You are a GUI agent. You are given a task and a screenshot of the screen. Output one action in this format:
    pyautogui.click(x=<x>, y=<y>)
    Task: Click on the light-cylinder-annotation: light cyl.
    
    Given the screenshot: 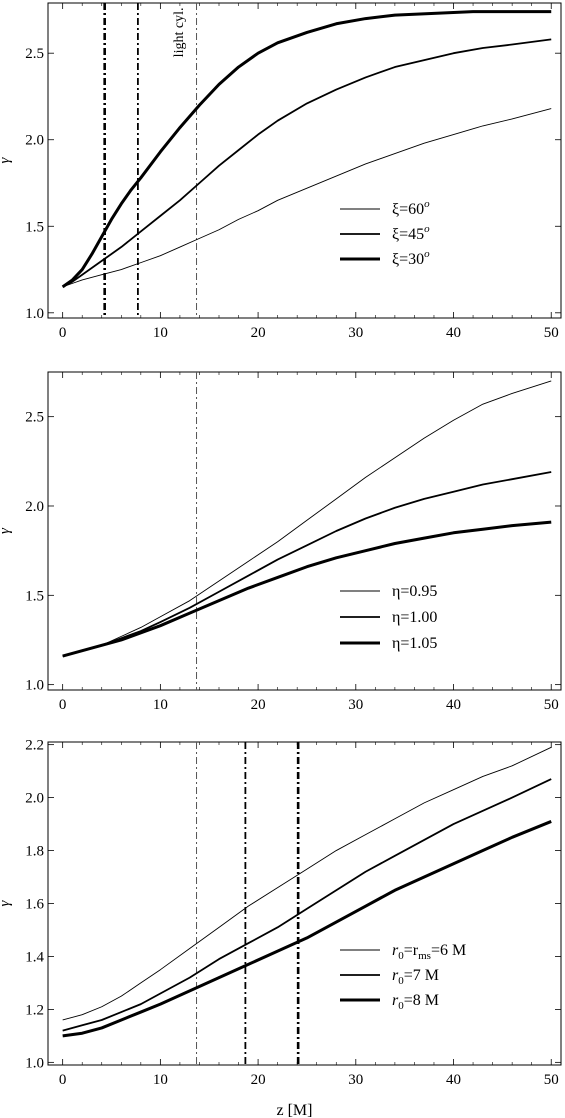 What is the action you would take?
    pyautogui.click(x=179, y=33)
    